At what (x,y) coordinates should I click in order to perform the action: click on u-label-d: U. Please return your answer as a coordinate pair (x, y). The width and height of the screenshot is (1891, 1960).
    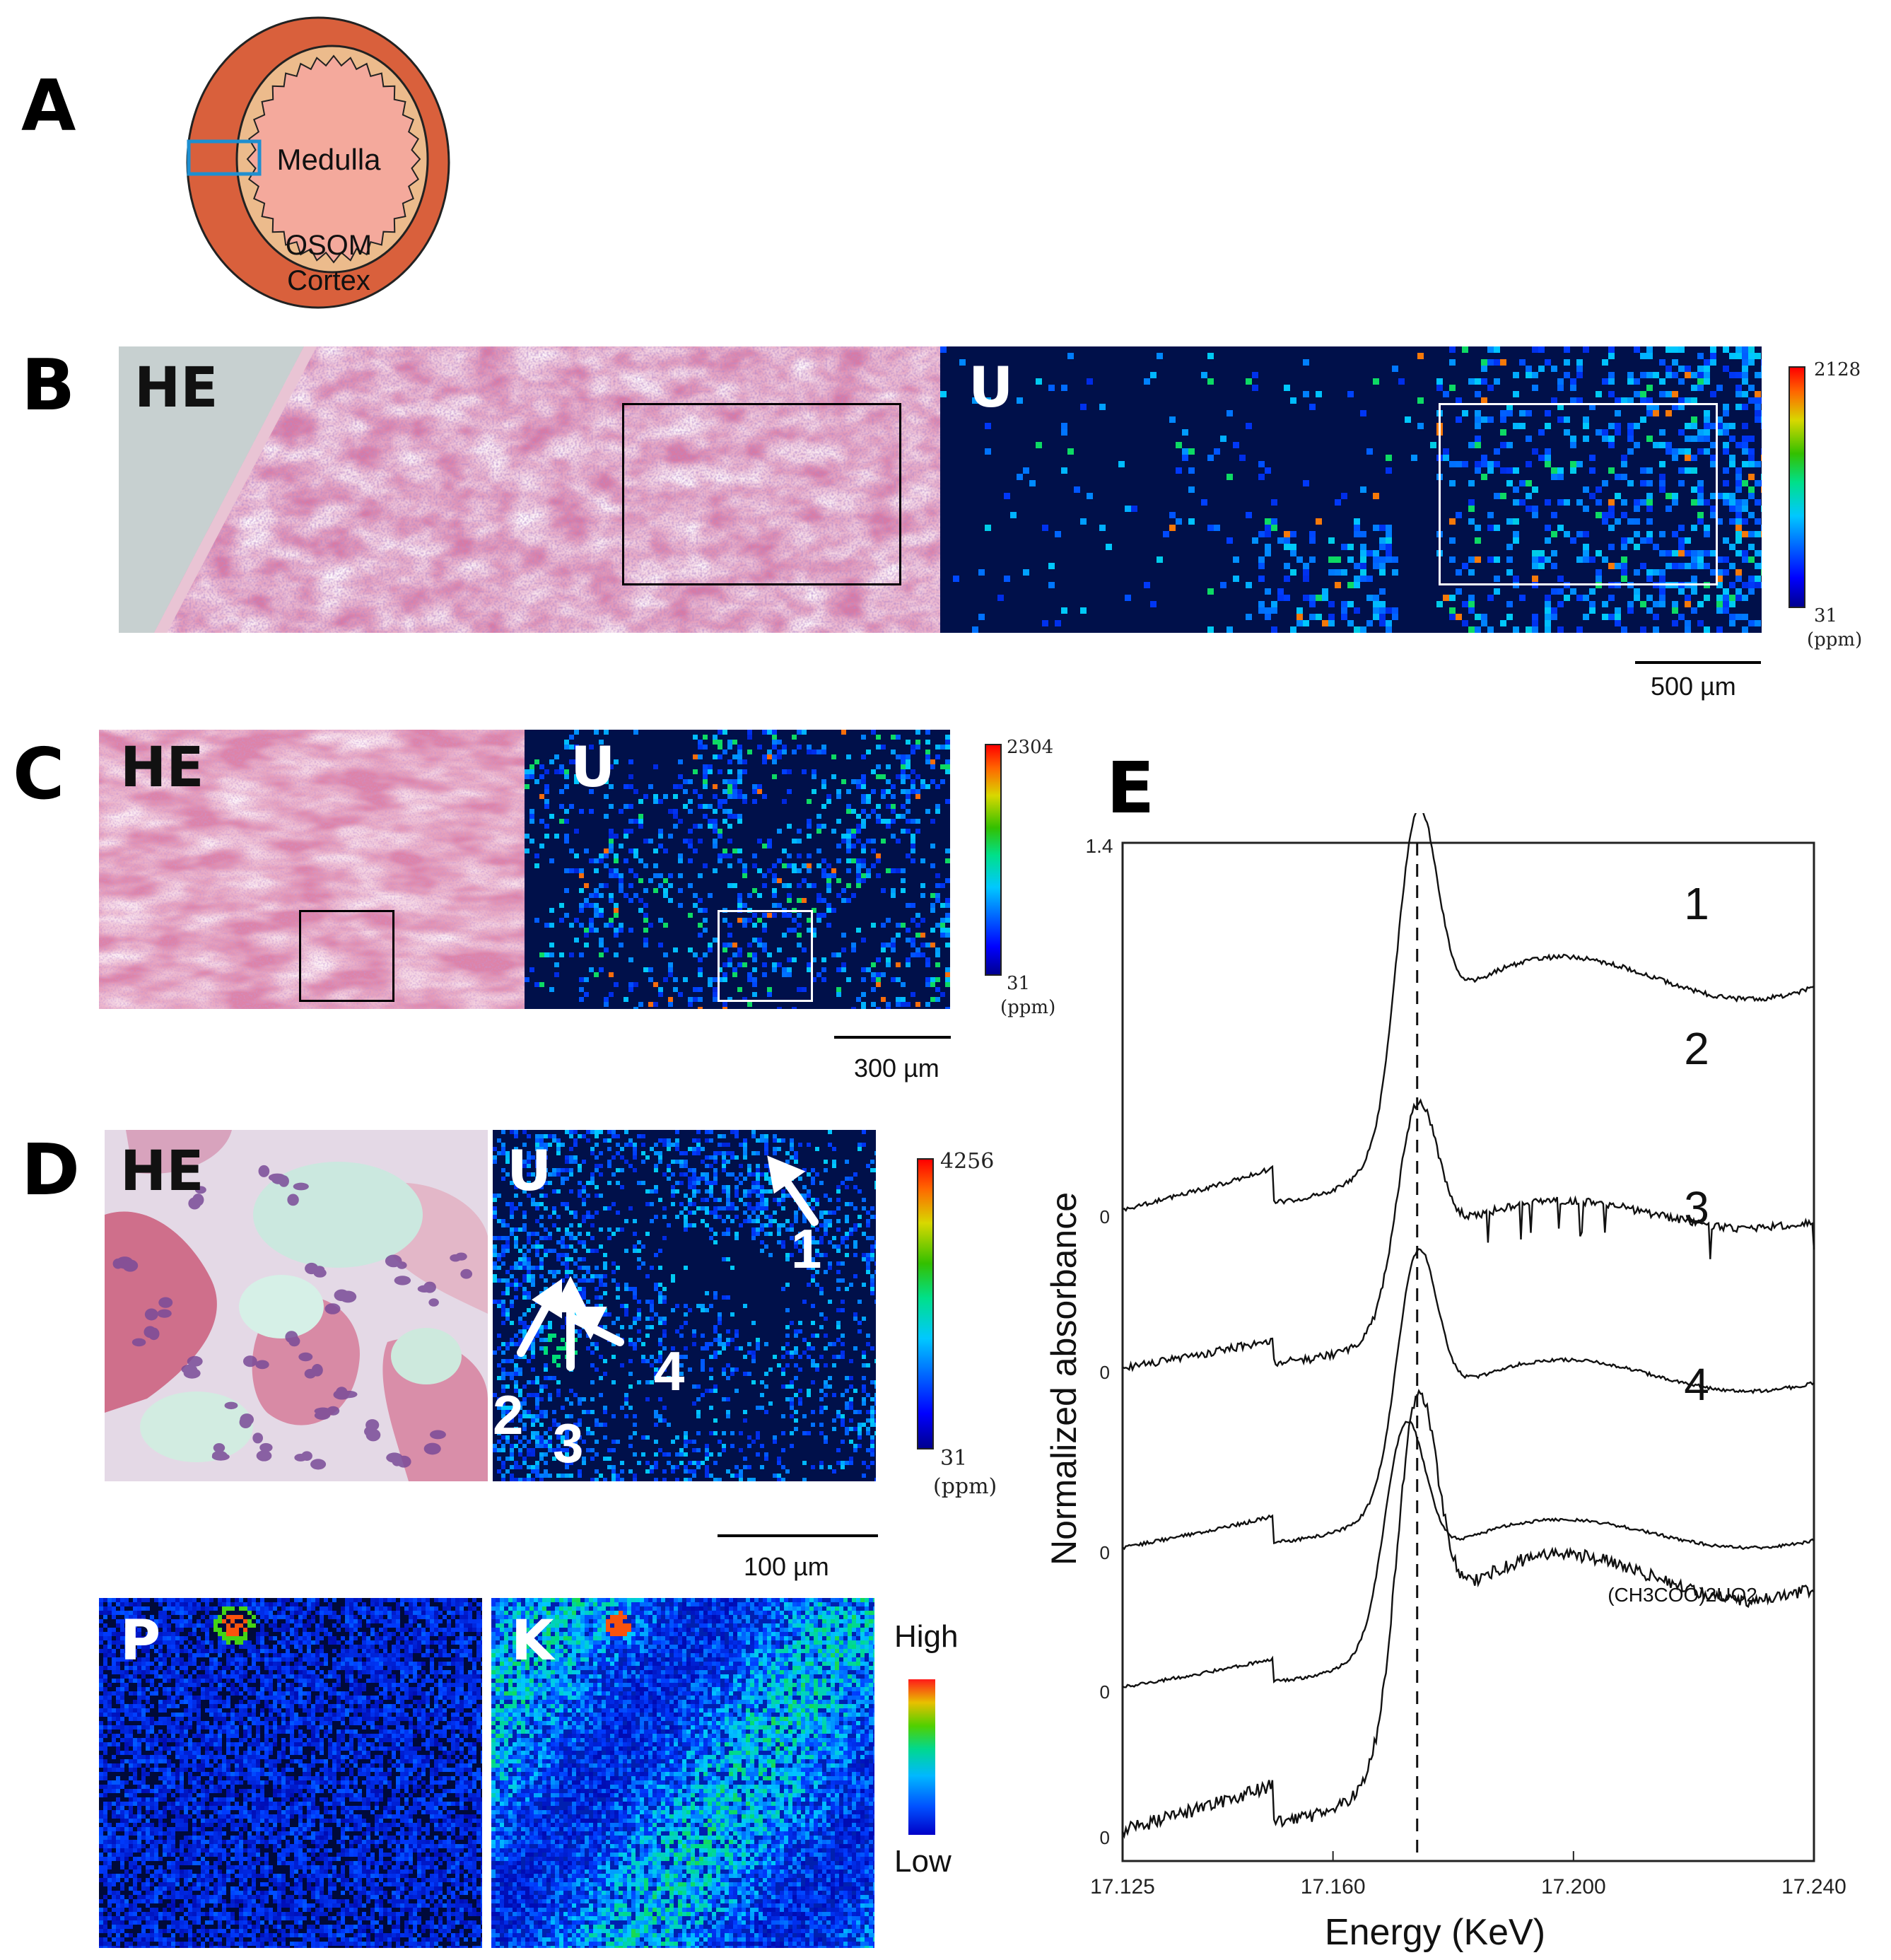
    Looking at the image, I should click on (529, 1171).